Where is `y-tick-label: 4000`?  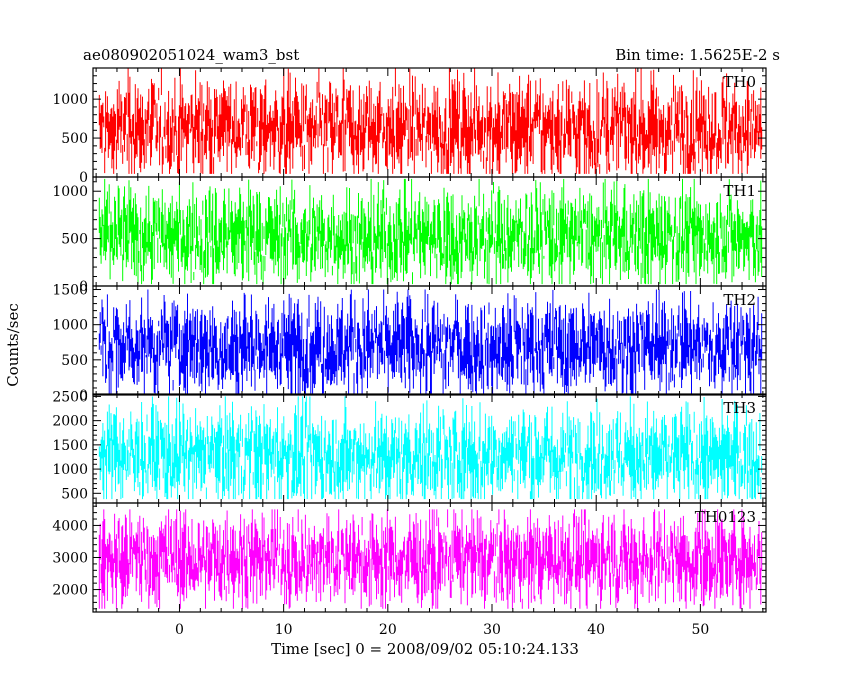 y-tick-label: 4000 is located at coordinates (70, 526).